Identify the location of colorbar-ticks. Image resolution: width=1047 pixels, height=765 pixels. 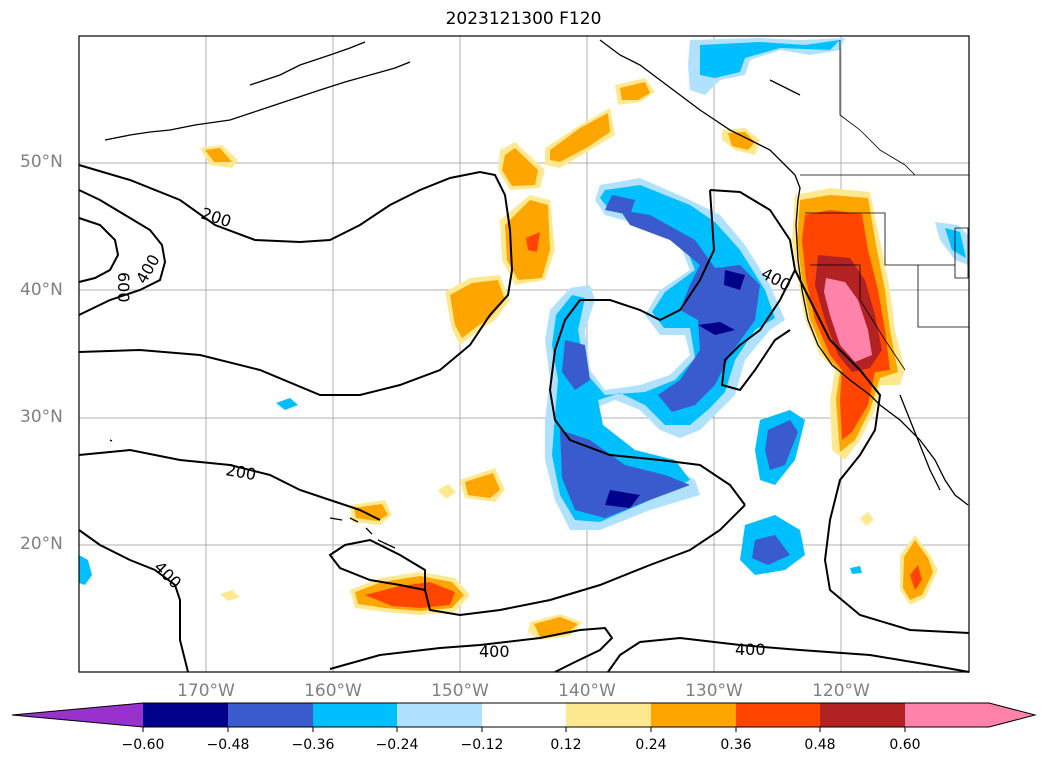
(524, 729).